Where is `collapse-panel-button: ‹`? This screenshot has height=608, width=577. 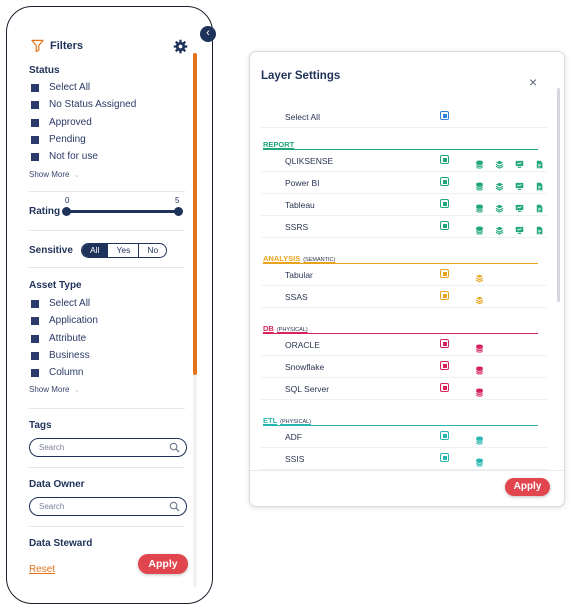 collapse-panel-button: ‹ is located at coordinates (208, 34).